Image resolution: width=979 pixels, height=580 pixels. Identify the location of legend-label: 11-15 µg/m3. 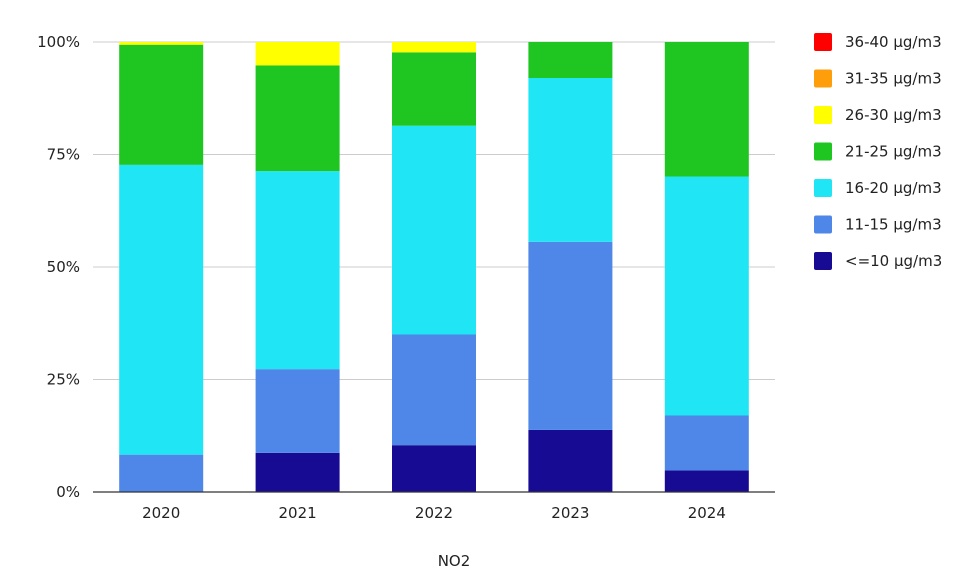
(893, 225).